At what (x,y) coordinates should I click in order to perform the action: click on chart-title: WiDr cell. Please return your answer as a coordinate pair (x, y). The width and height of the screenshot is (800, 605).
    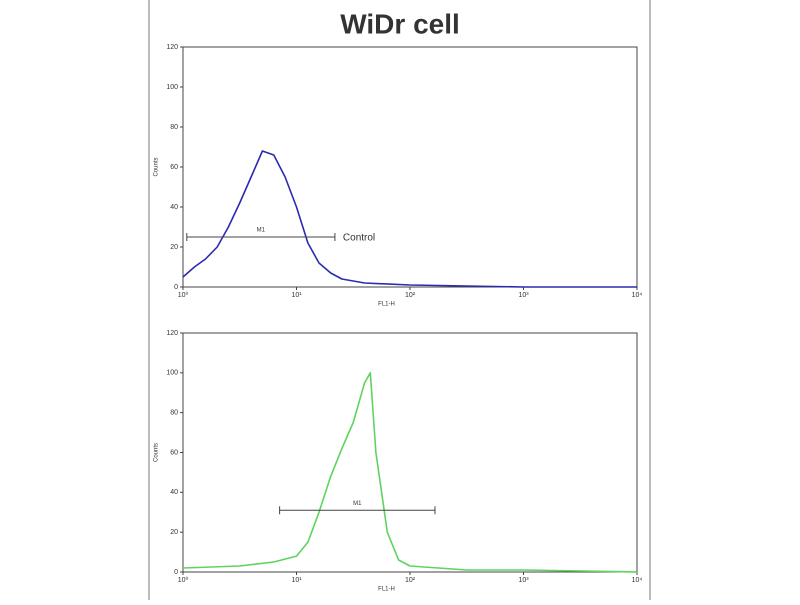
    Looking at the image, I should click on (400, 23).